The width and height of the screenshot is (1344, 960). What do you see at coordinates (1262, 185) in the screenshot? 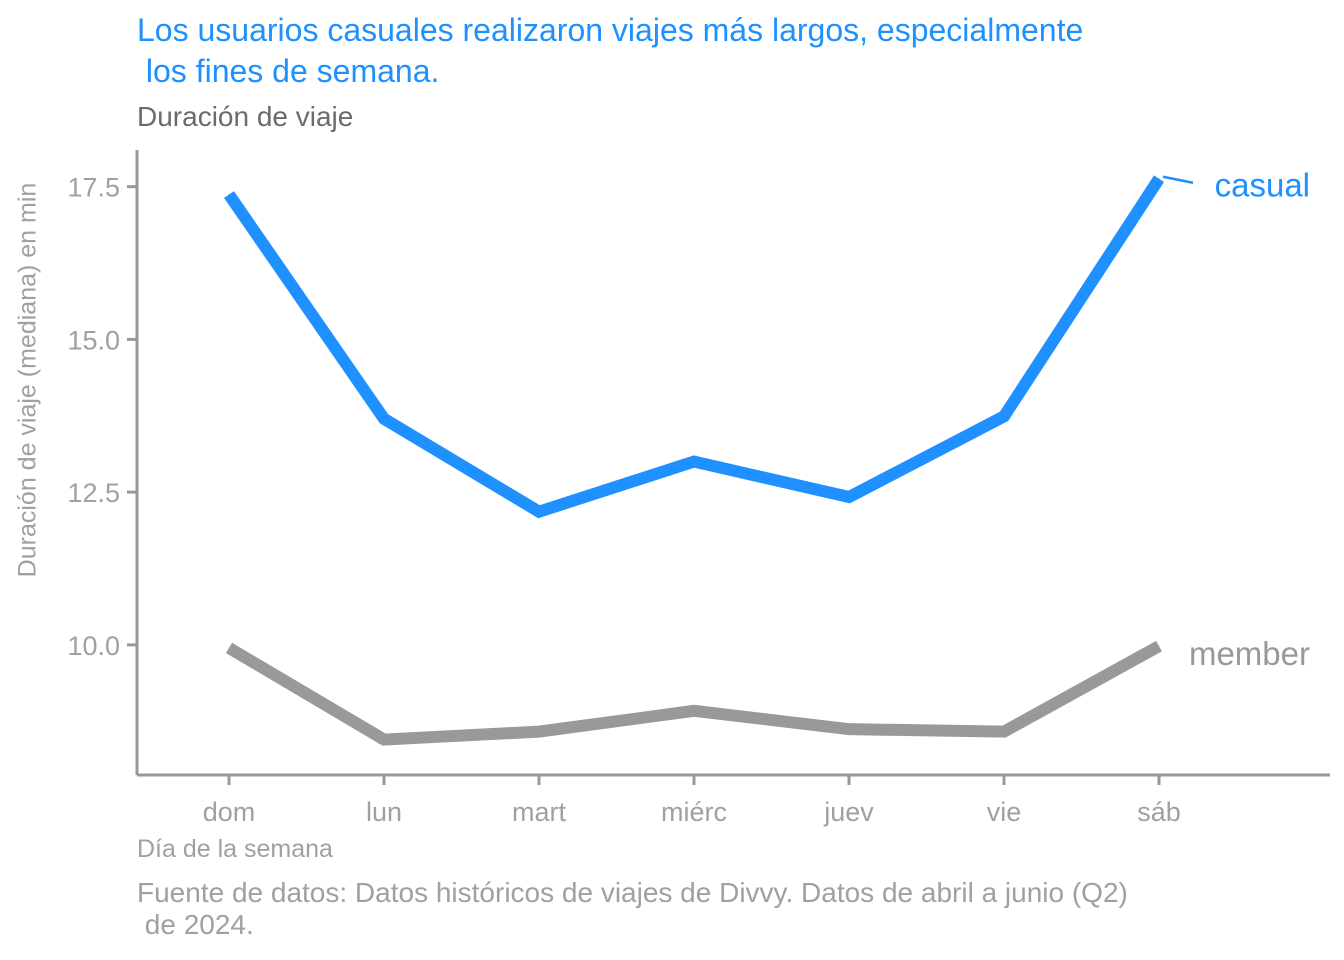
I see `series-label-casual: casual` at bounding box center [1262, 185].